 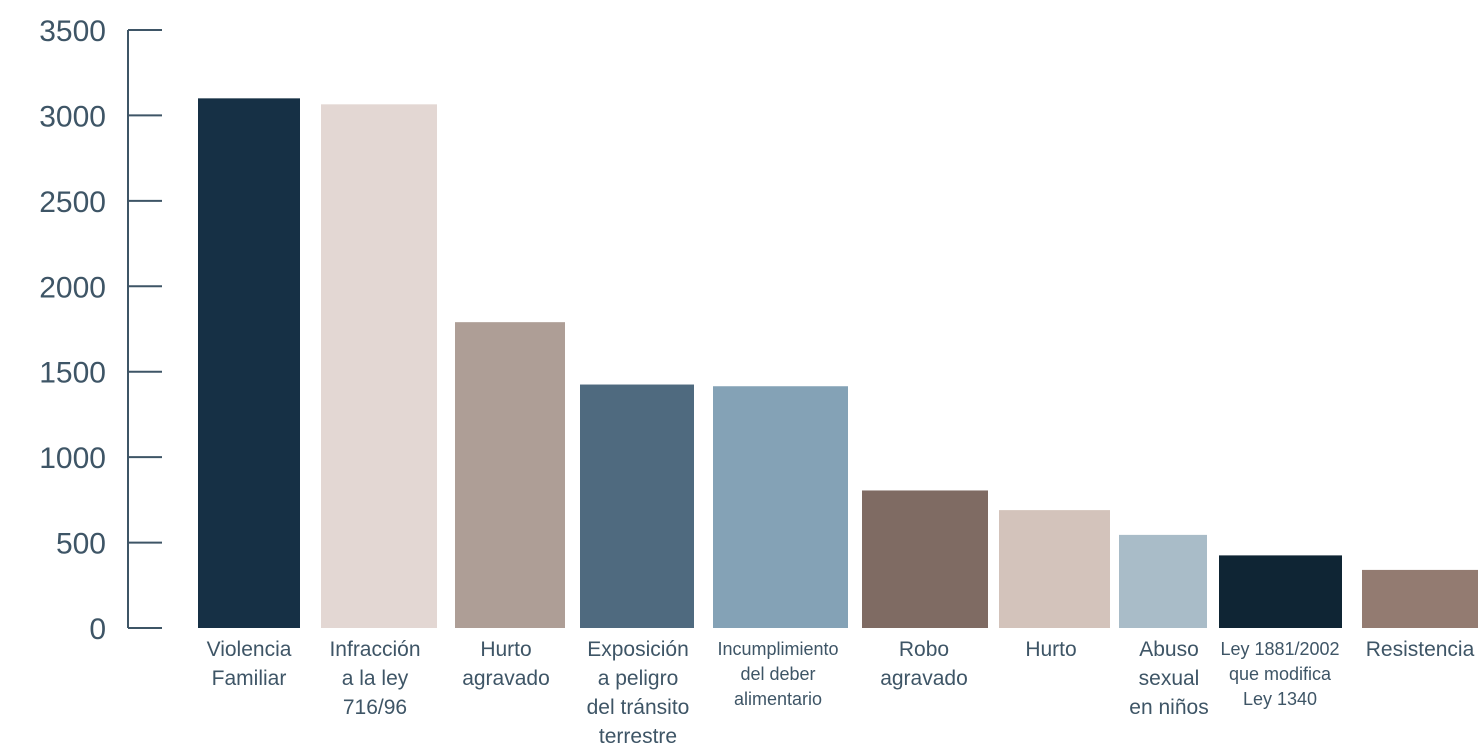 What do you see at coordinates (100, 330) in the screenshot?
I see `y-axis: 0 500 1000 1500 2000 2500 3000 3500` at bounding box center [100, 330].